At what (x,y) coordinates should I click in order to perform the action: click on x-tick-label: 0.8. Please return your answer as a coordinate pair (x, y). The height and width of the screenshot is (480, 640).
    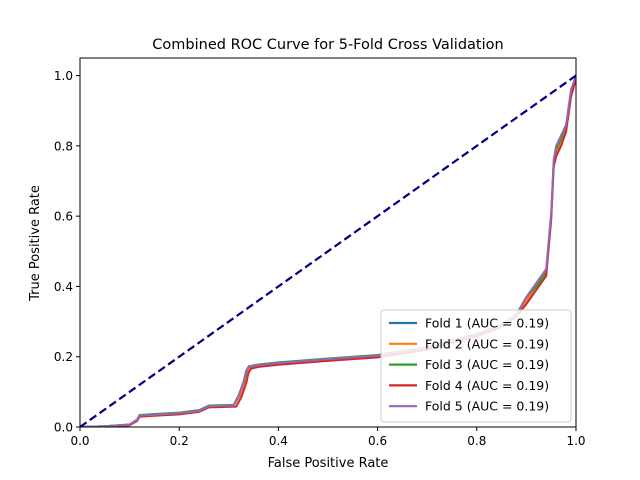
    Looking at the image, I should click on (476, 441).